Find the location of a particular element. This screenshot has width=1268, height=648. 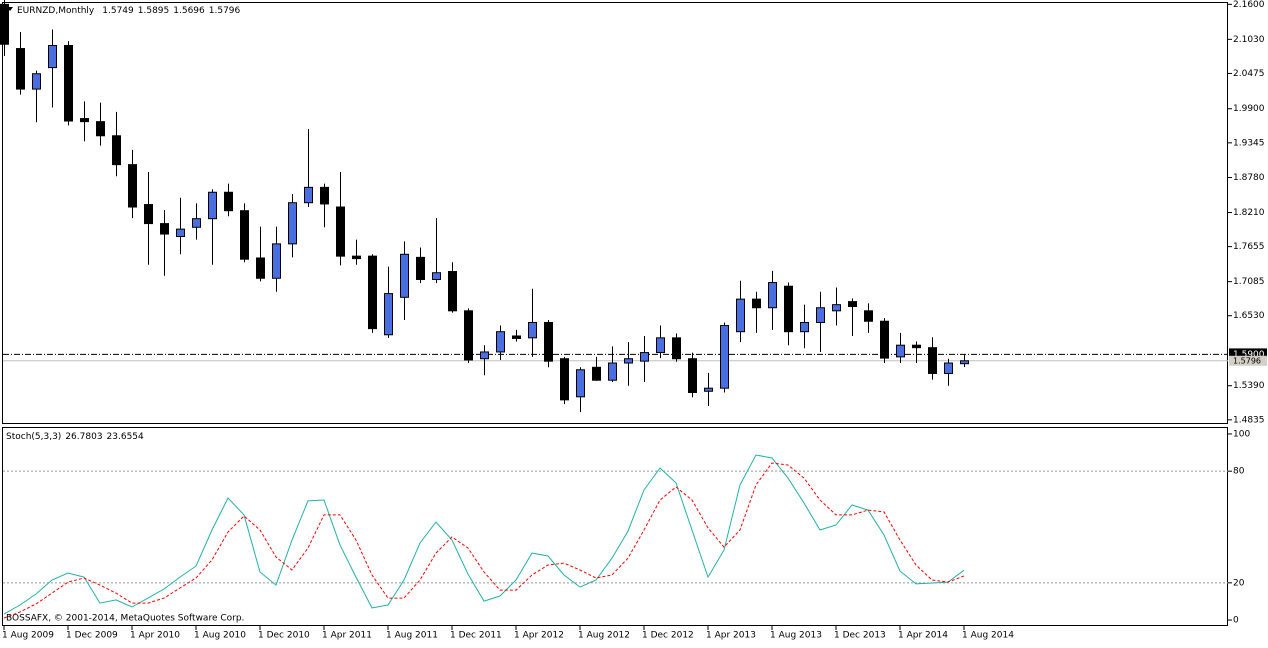

ohlc-open: 1.5749 is located at coordinates (118, 11).